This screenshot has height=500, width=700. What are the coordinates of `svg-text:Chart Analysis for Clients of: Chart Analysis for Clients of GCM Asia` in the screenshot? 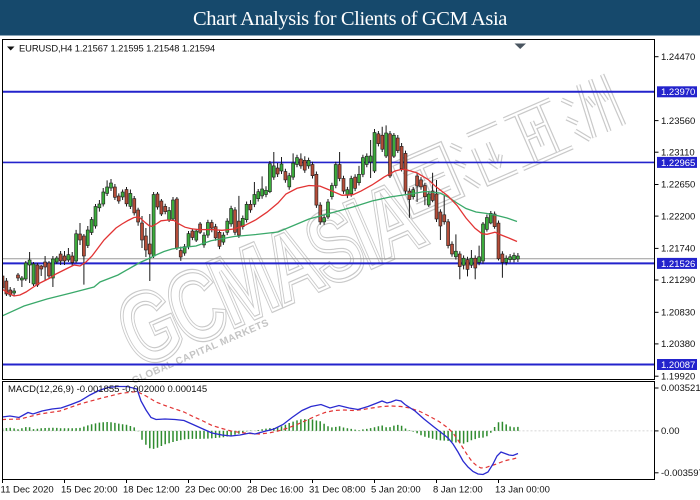 It's located at (350, 19).